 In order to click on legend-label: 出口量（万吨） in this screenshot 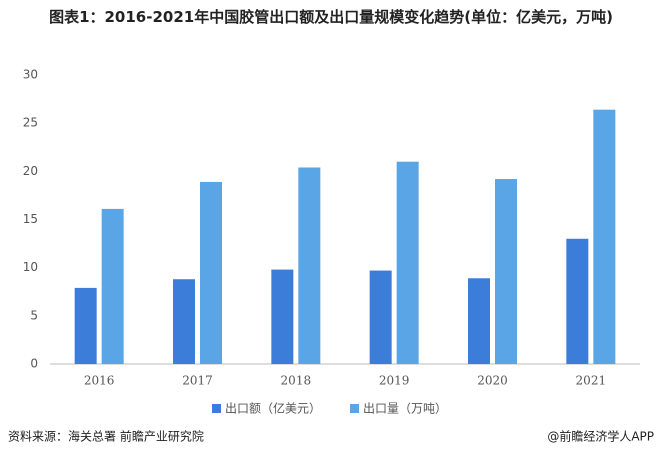, I will do `click(405, 409)`.